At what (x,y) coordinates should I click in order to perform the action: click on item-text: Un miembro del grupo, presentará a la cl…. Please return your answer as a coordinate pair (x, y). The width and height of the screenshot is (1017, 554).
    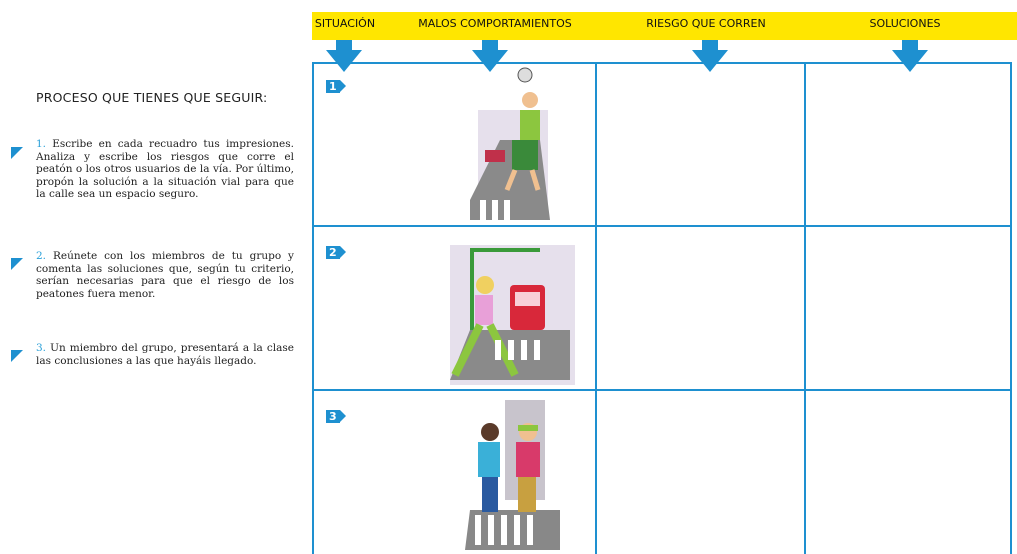
    Looking at the image, I should click on (165, 354).